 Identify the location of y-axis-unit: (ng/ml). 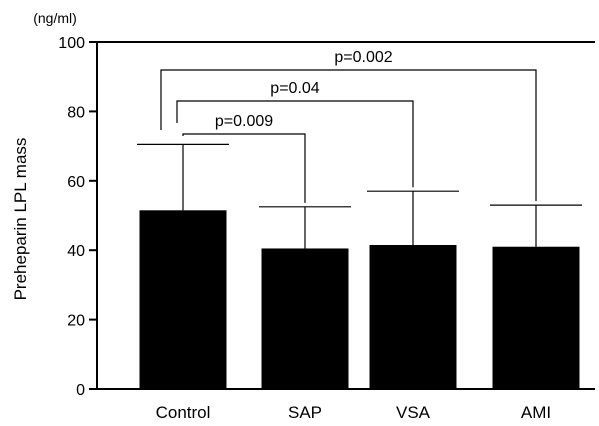
(55, 18).